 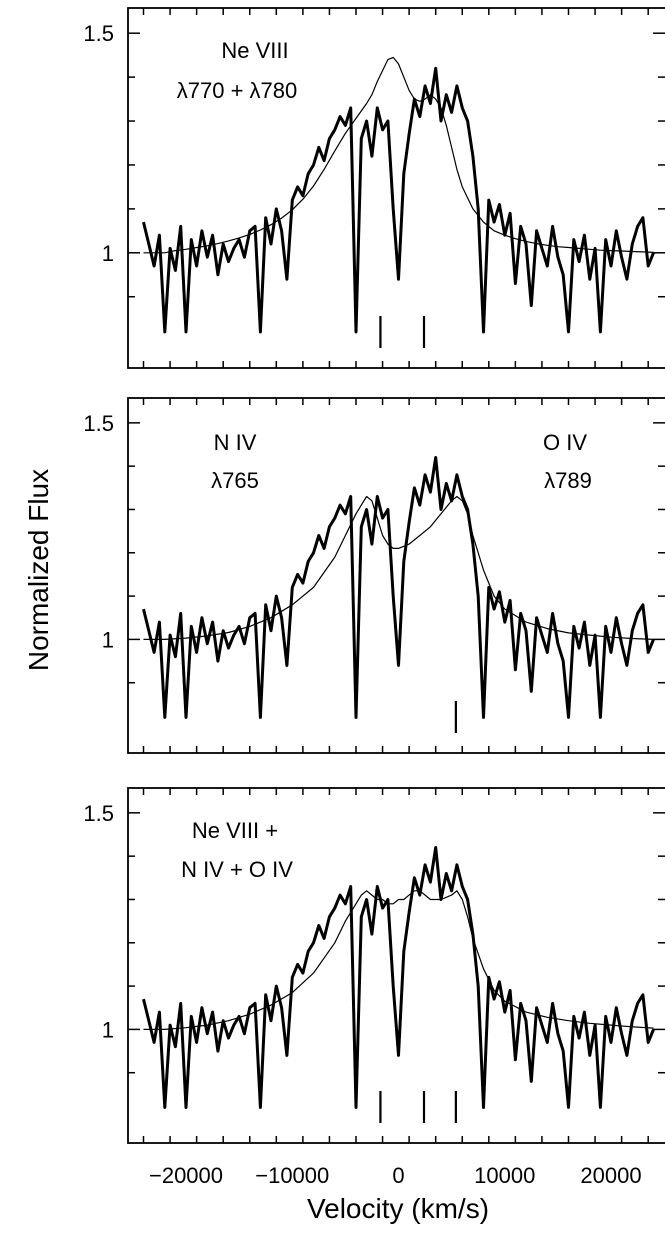 I want to click on annotation: Ne VIII +, so click(x=235, y=830).